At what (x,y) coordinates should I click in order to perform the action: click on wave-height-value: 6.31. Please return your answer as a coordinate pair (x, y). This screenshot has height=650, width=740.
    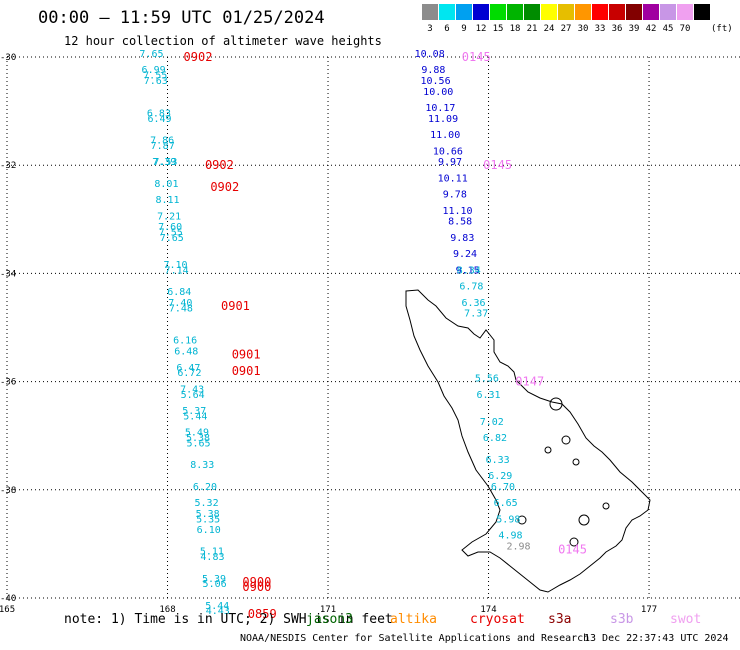
    Looking at the image, I should click on (488, 395).